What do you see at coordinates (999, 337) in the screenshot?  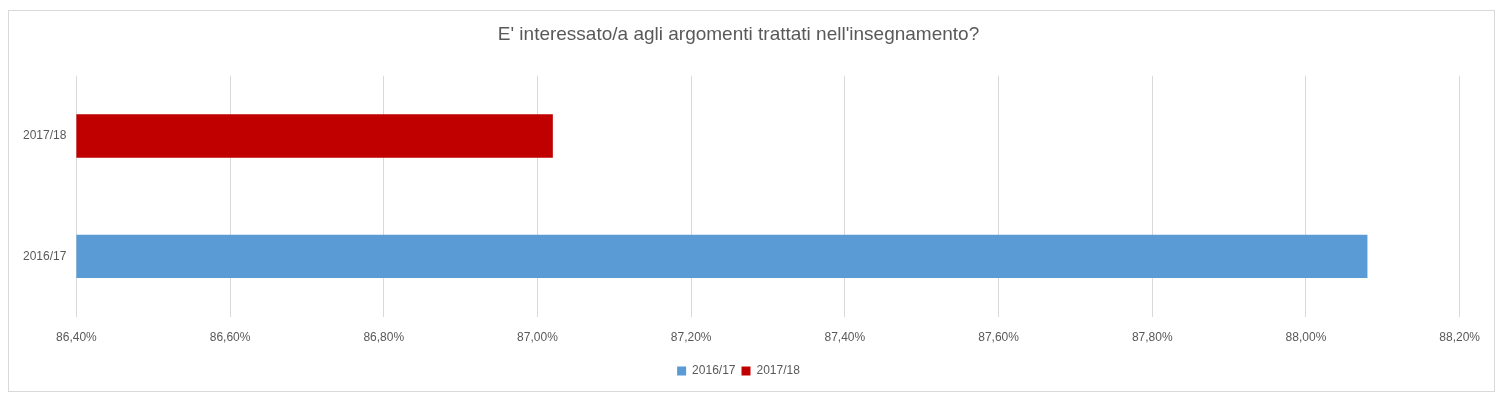 I see `x-tick-label: 87,60%` at bounding box center [999, 337].